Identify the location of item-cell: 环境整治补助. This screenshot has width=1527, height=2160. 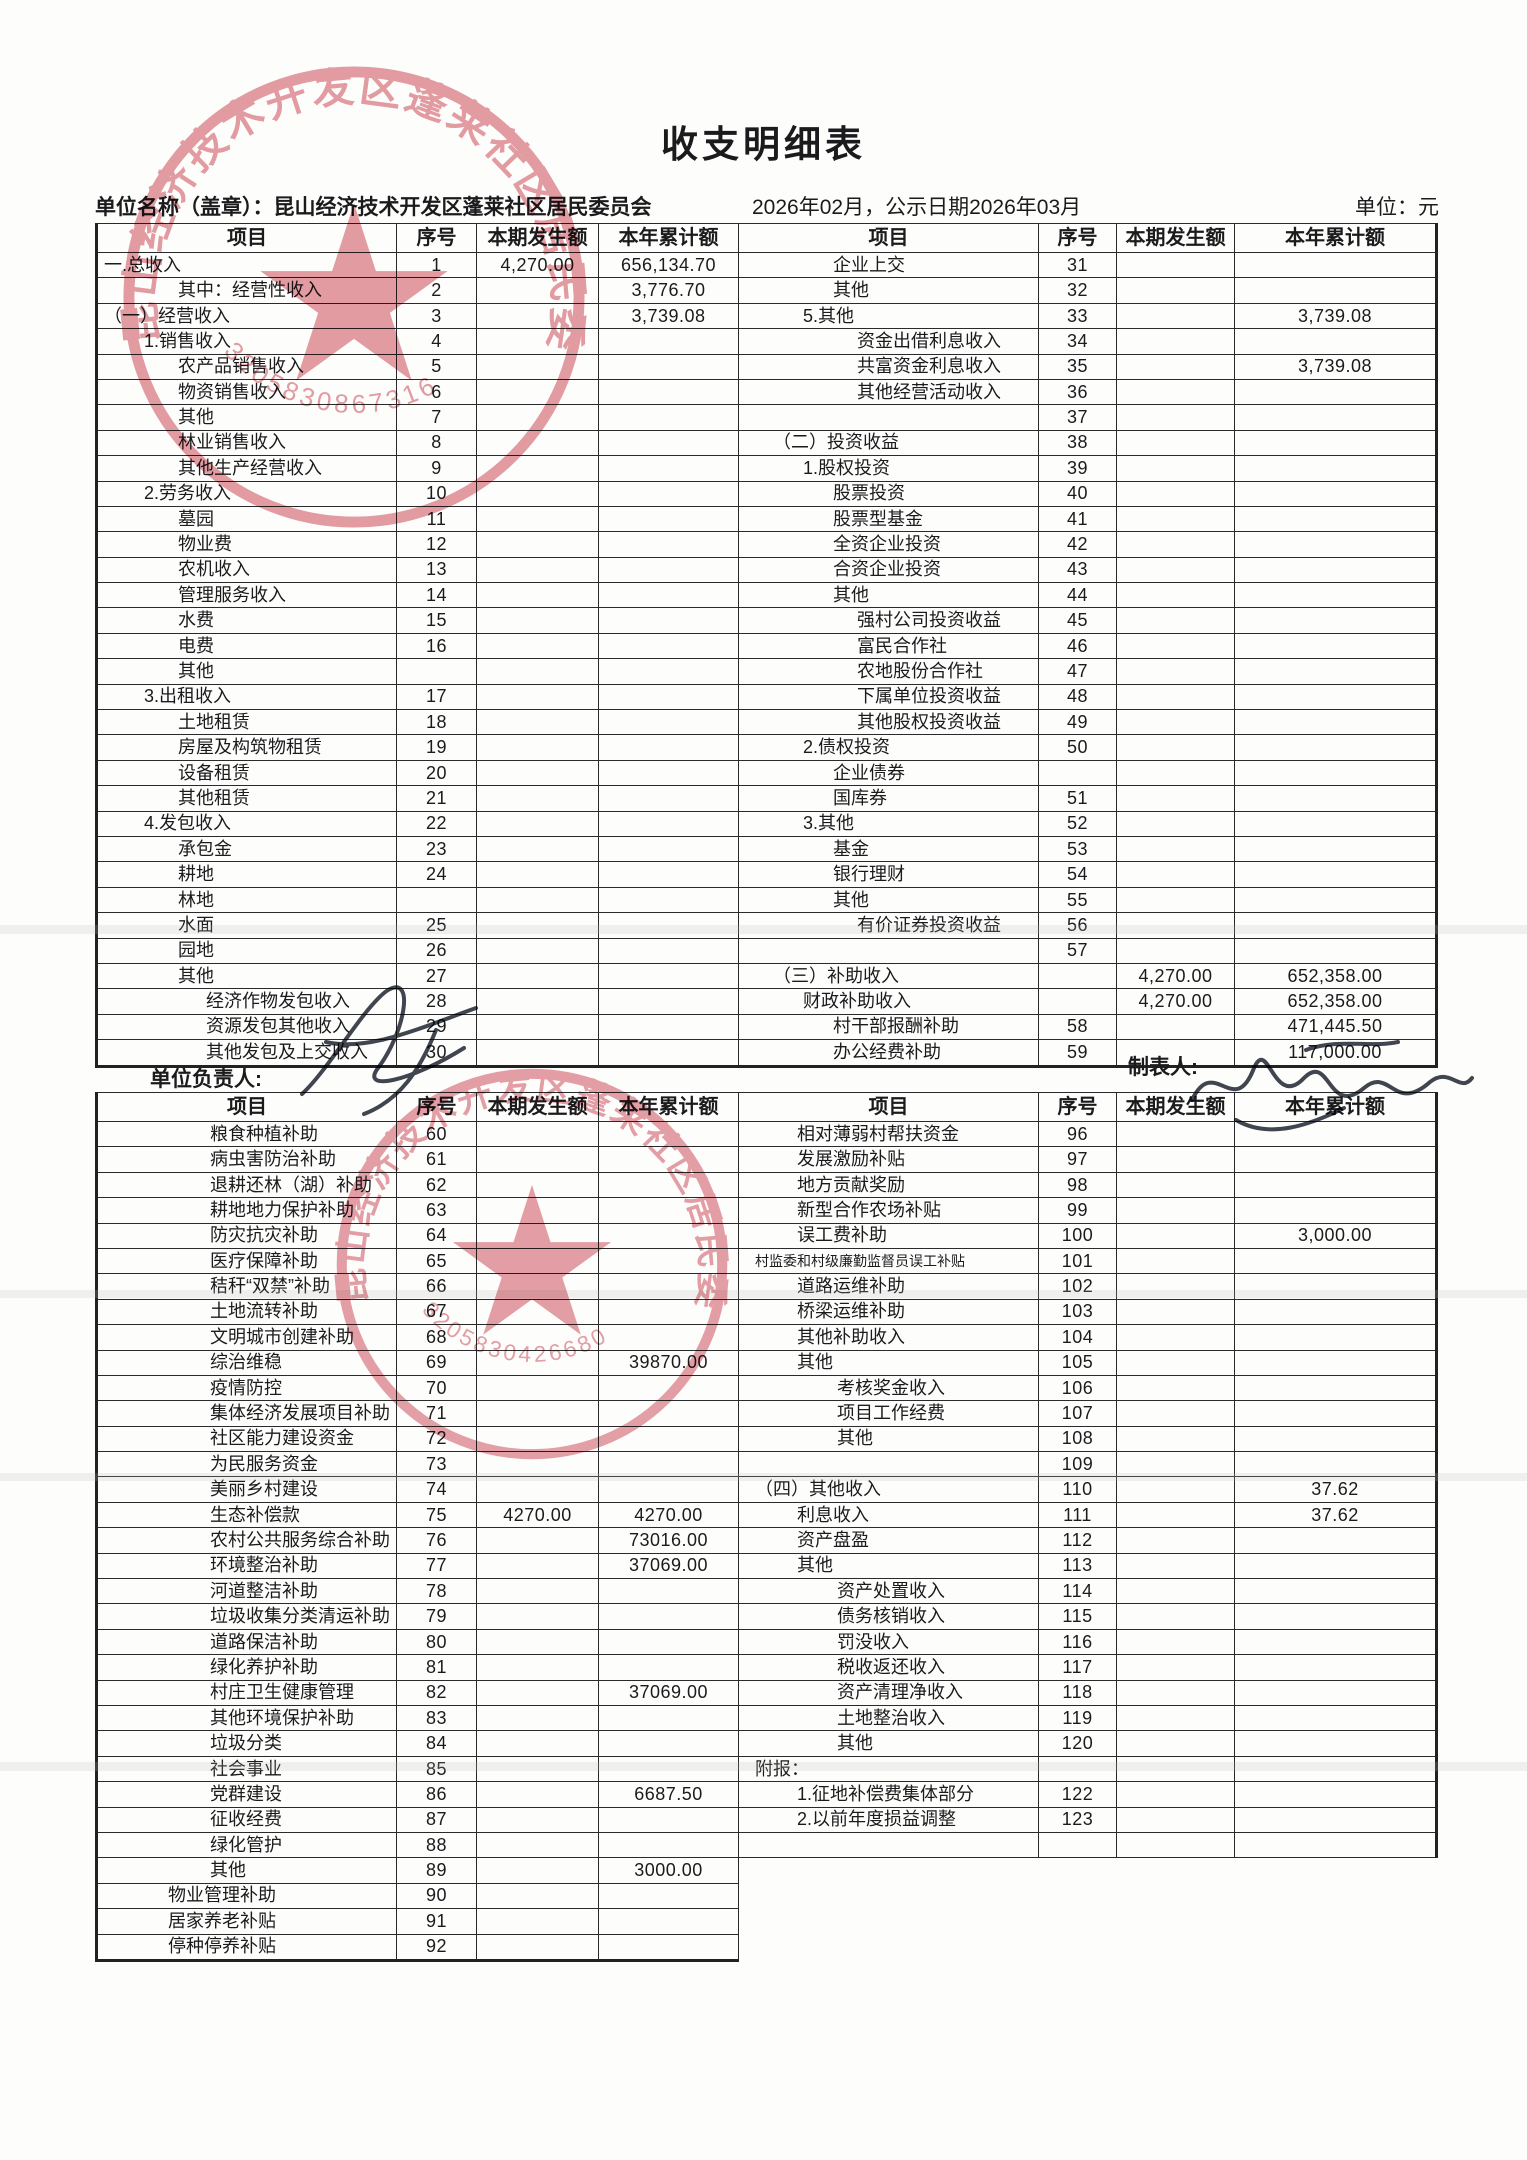
(246, 1566).